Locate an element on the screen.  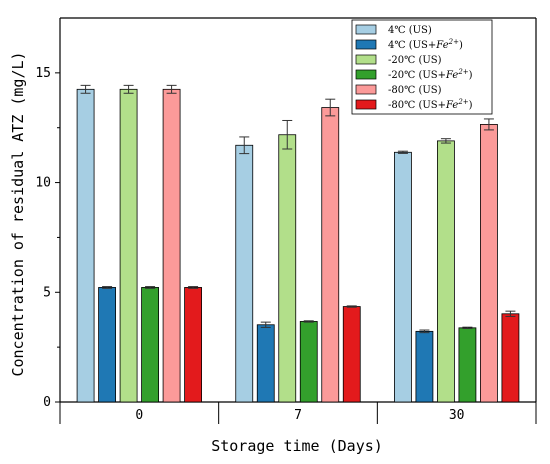
y-axis-title: Concentration of residual ATZ (mg/L) is located at coordinates (18, 213).